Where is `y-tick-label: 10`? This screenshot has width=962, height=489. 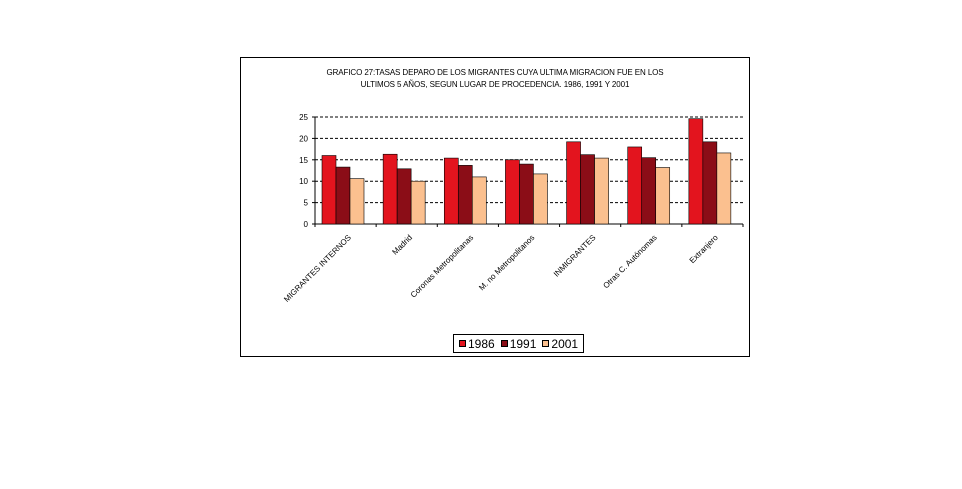 y-tick-label: 10 is located at coordinates (303, 181).